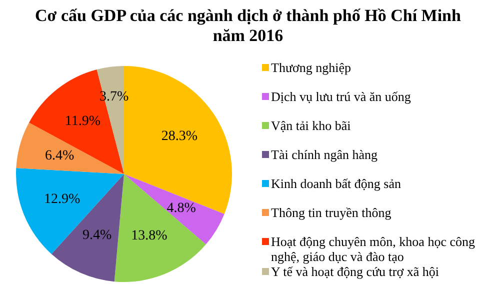  I want to click on data-label: 13.8%, so click(149, 236).